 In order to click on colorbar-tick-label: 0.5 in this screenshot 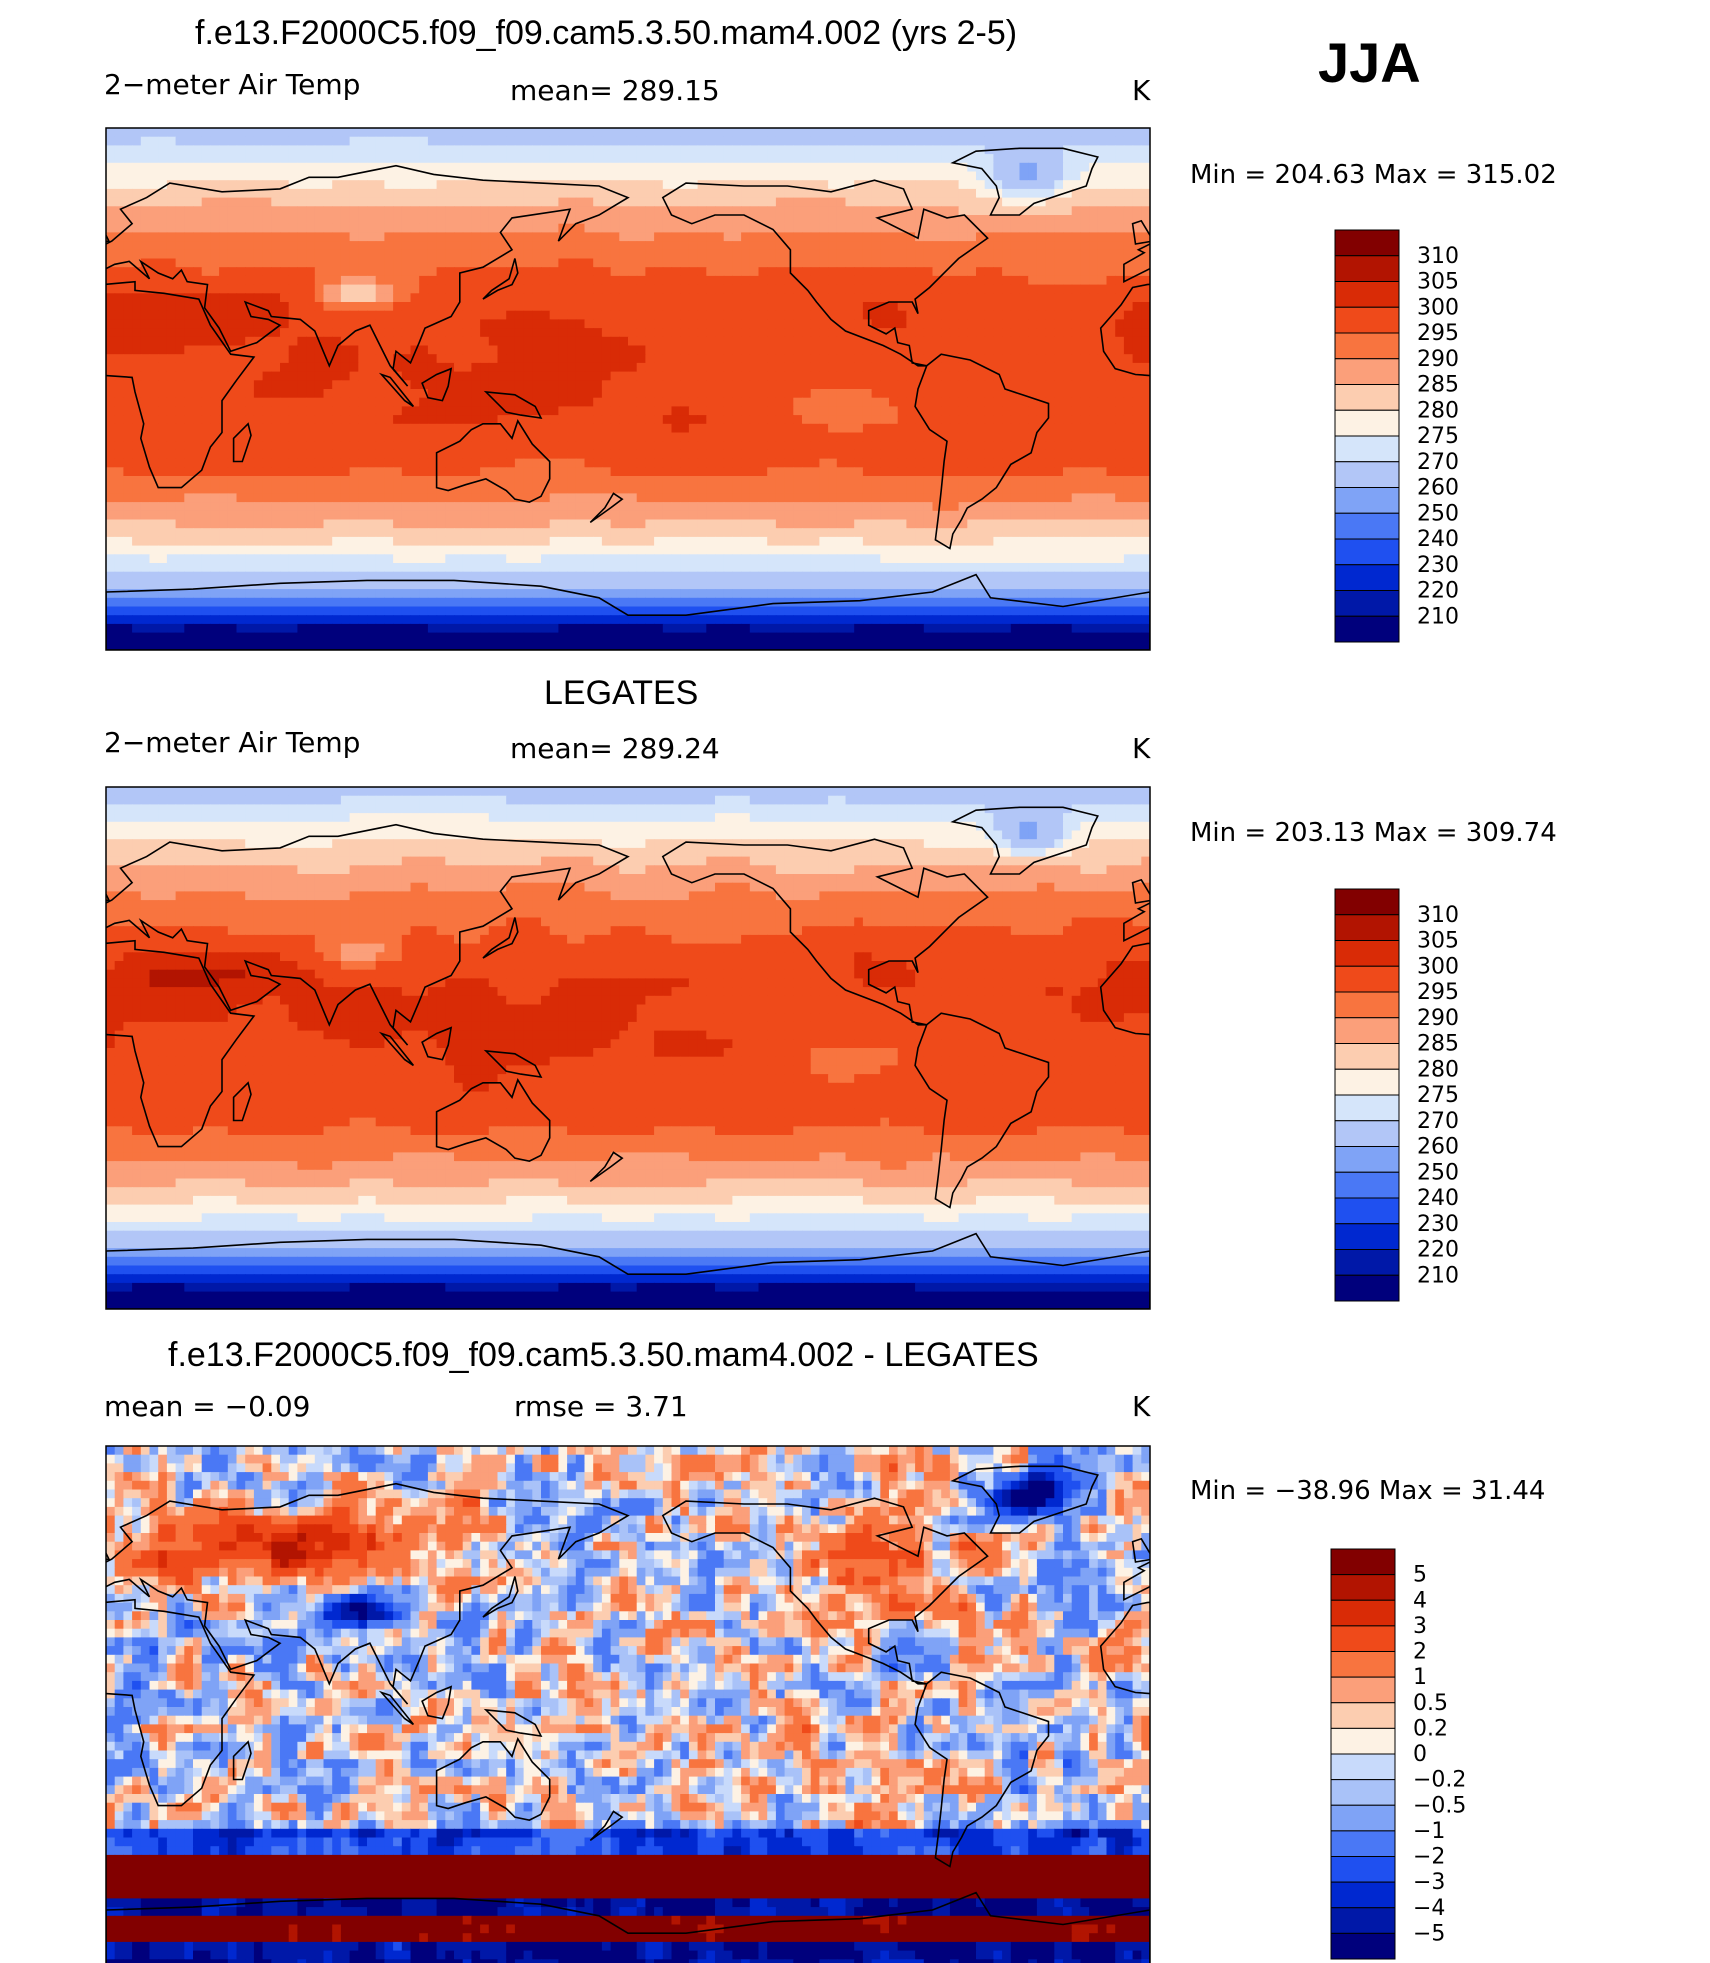, I will do `click(1430, 1703)`.